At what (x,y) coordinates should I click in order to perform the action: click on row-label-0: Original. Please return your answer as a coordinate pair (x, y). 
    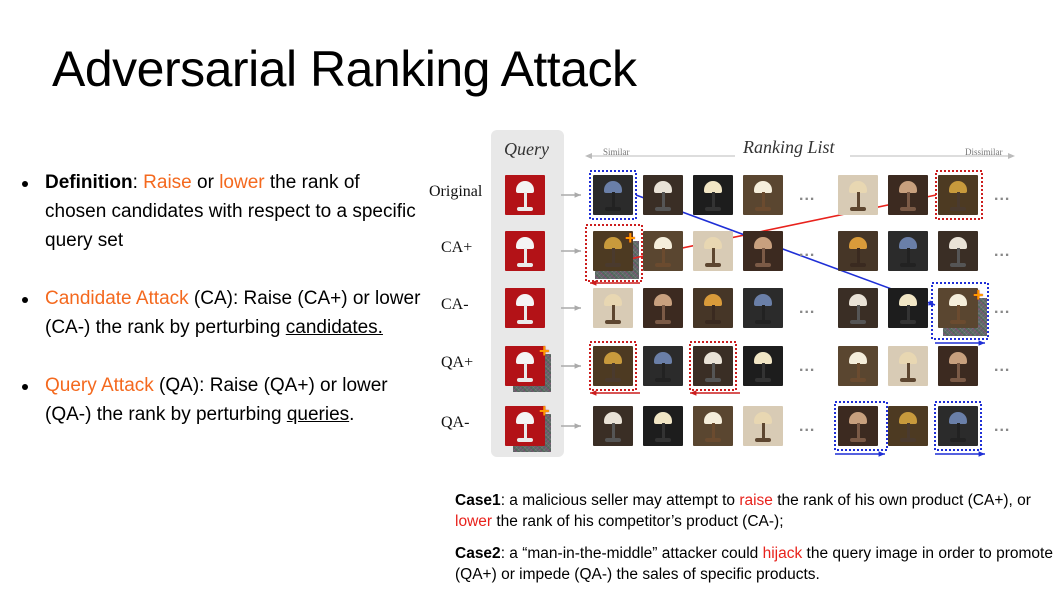
    Looking at the image, I should click on (456, 191).